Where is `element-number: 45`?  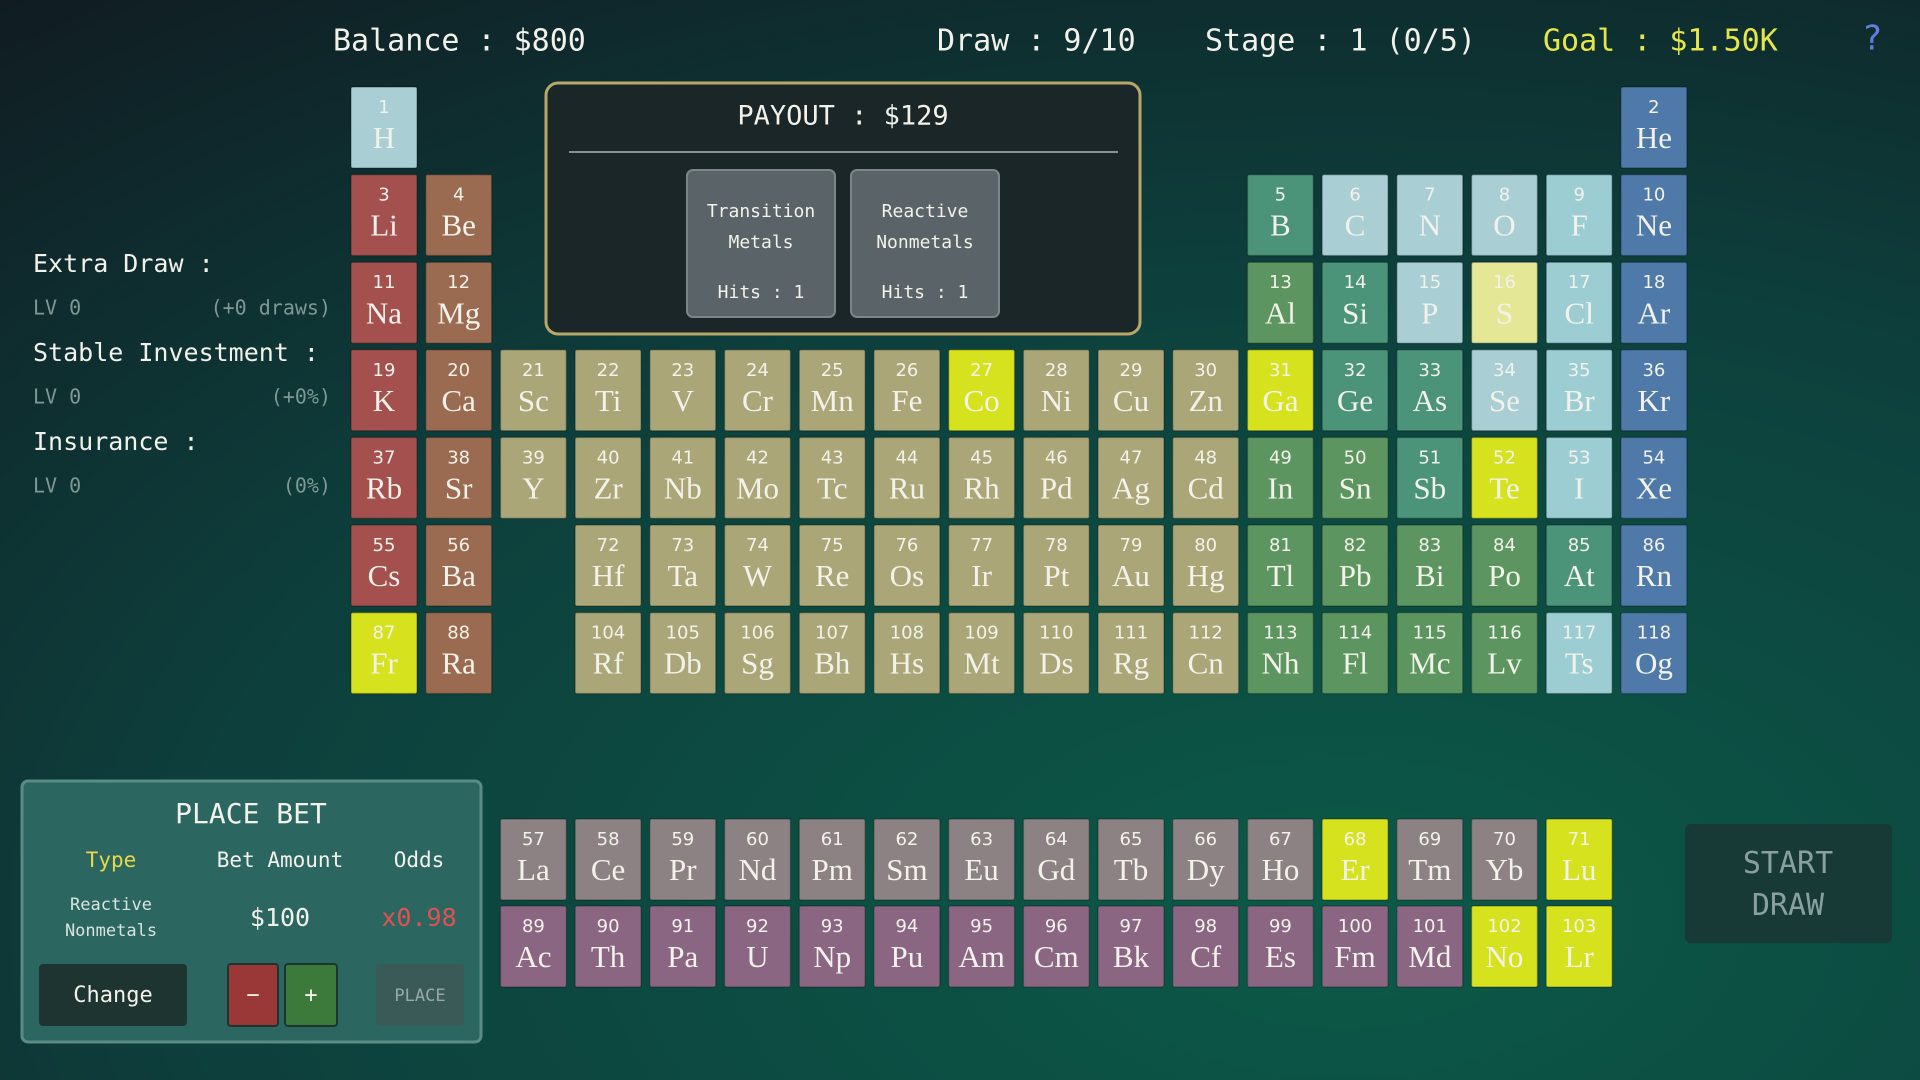
element-number: 45 is located at coordinates (981, 457).